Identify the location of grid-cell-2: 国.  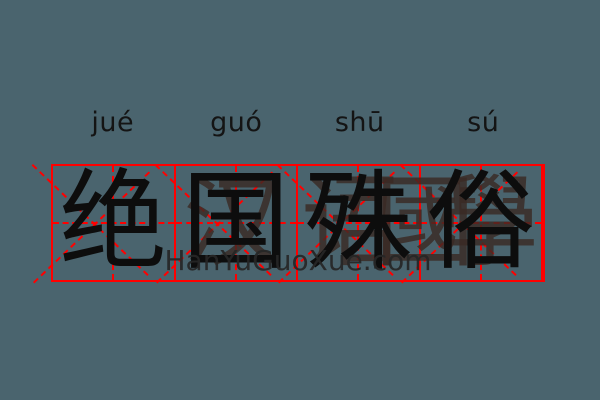
(226, 222).